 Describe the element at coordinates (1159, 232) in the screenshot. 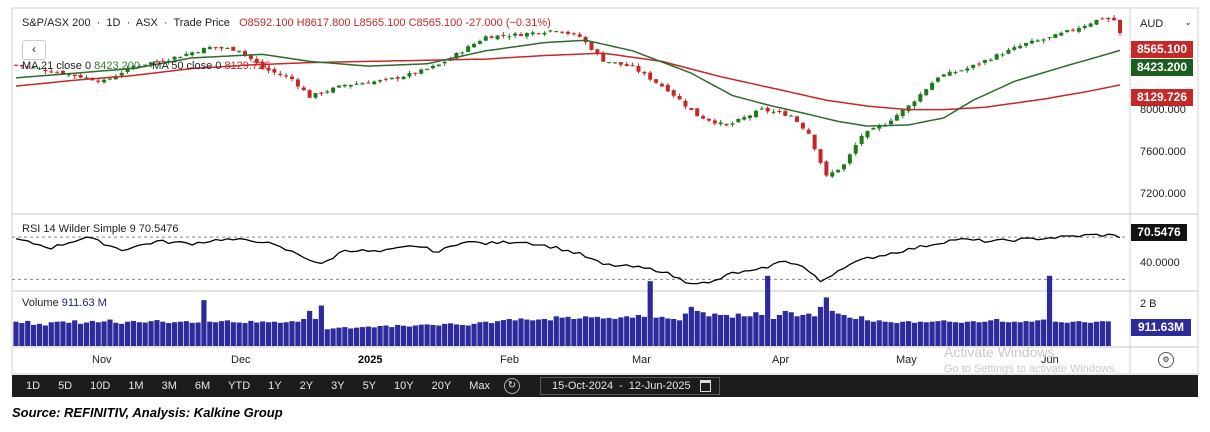

I see `rsi-current-label: 70.5476` at that location.